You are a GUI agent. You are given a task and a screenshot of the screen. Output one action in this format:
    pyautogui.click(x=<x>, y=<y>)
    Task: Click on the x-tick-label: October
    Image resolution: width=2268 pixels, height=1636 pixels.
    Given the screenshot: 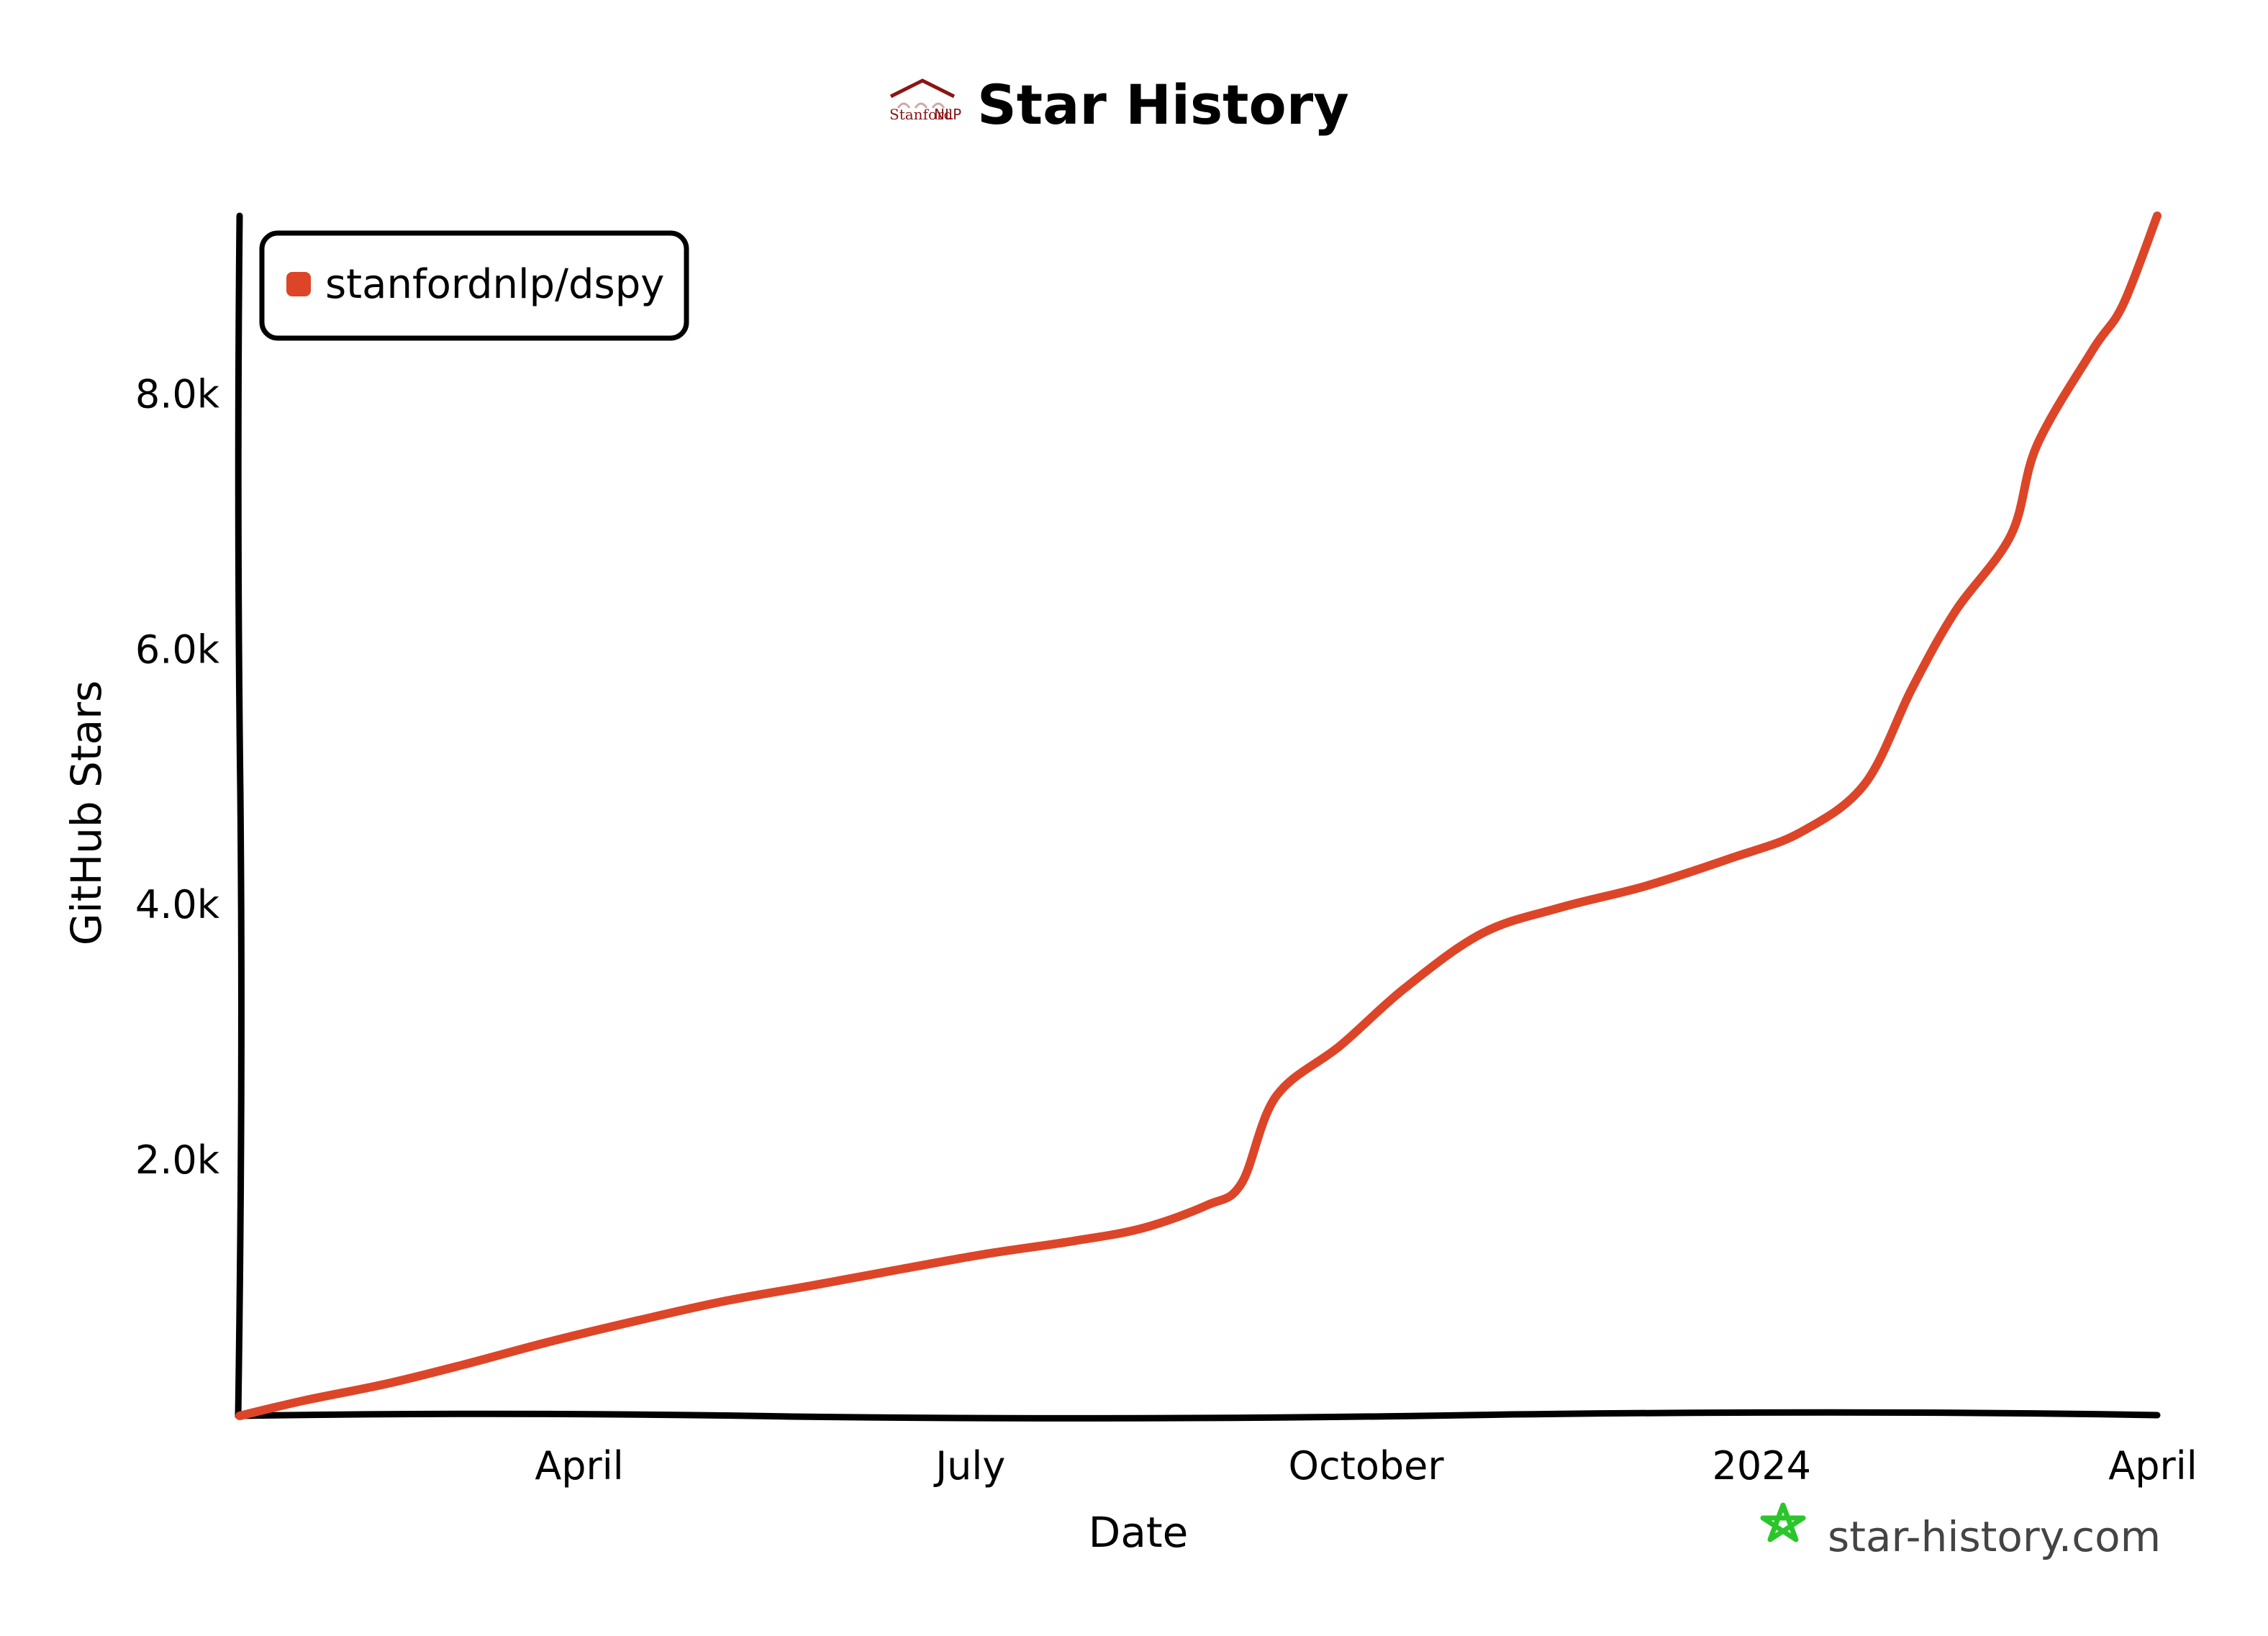 What is the action you would take?
    pyautogui.click(x=1366, y=1466)
    